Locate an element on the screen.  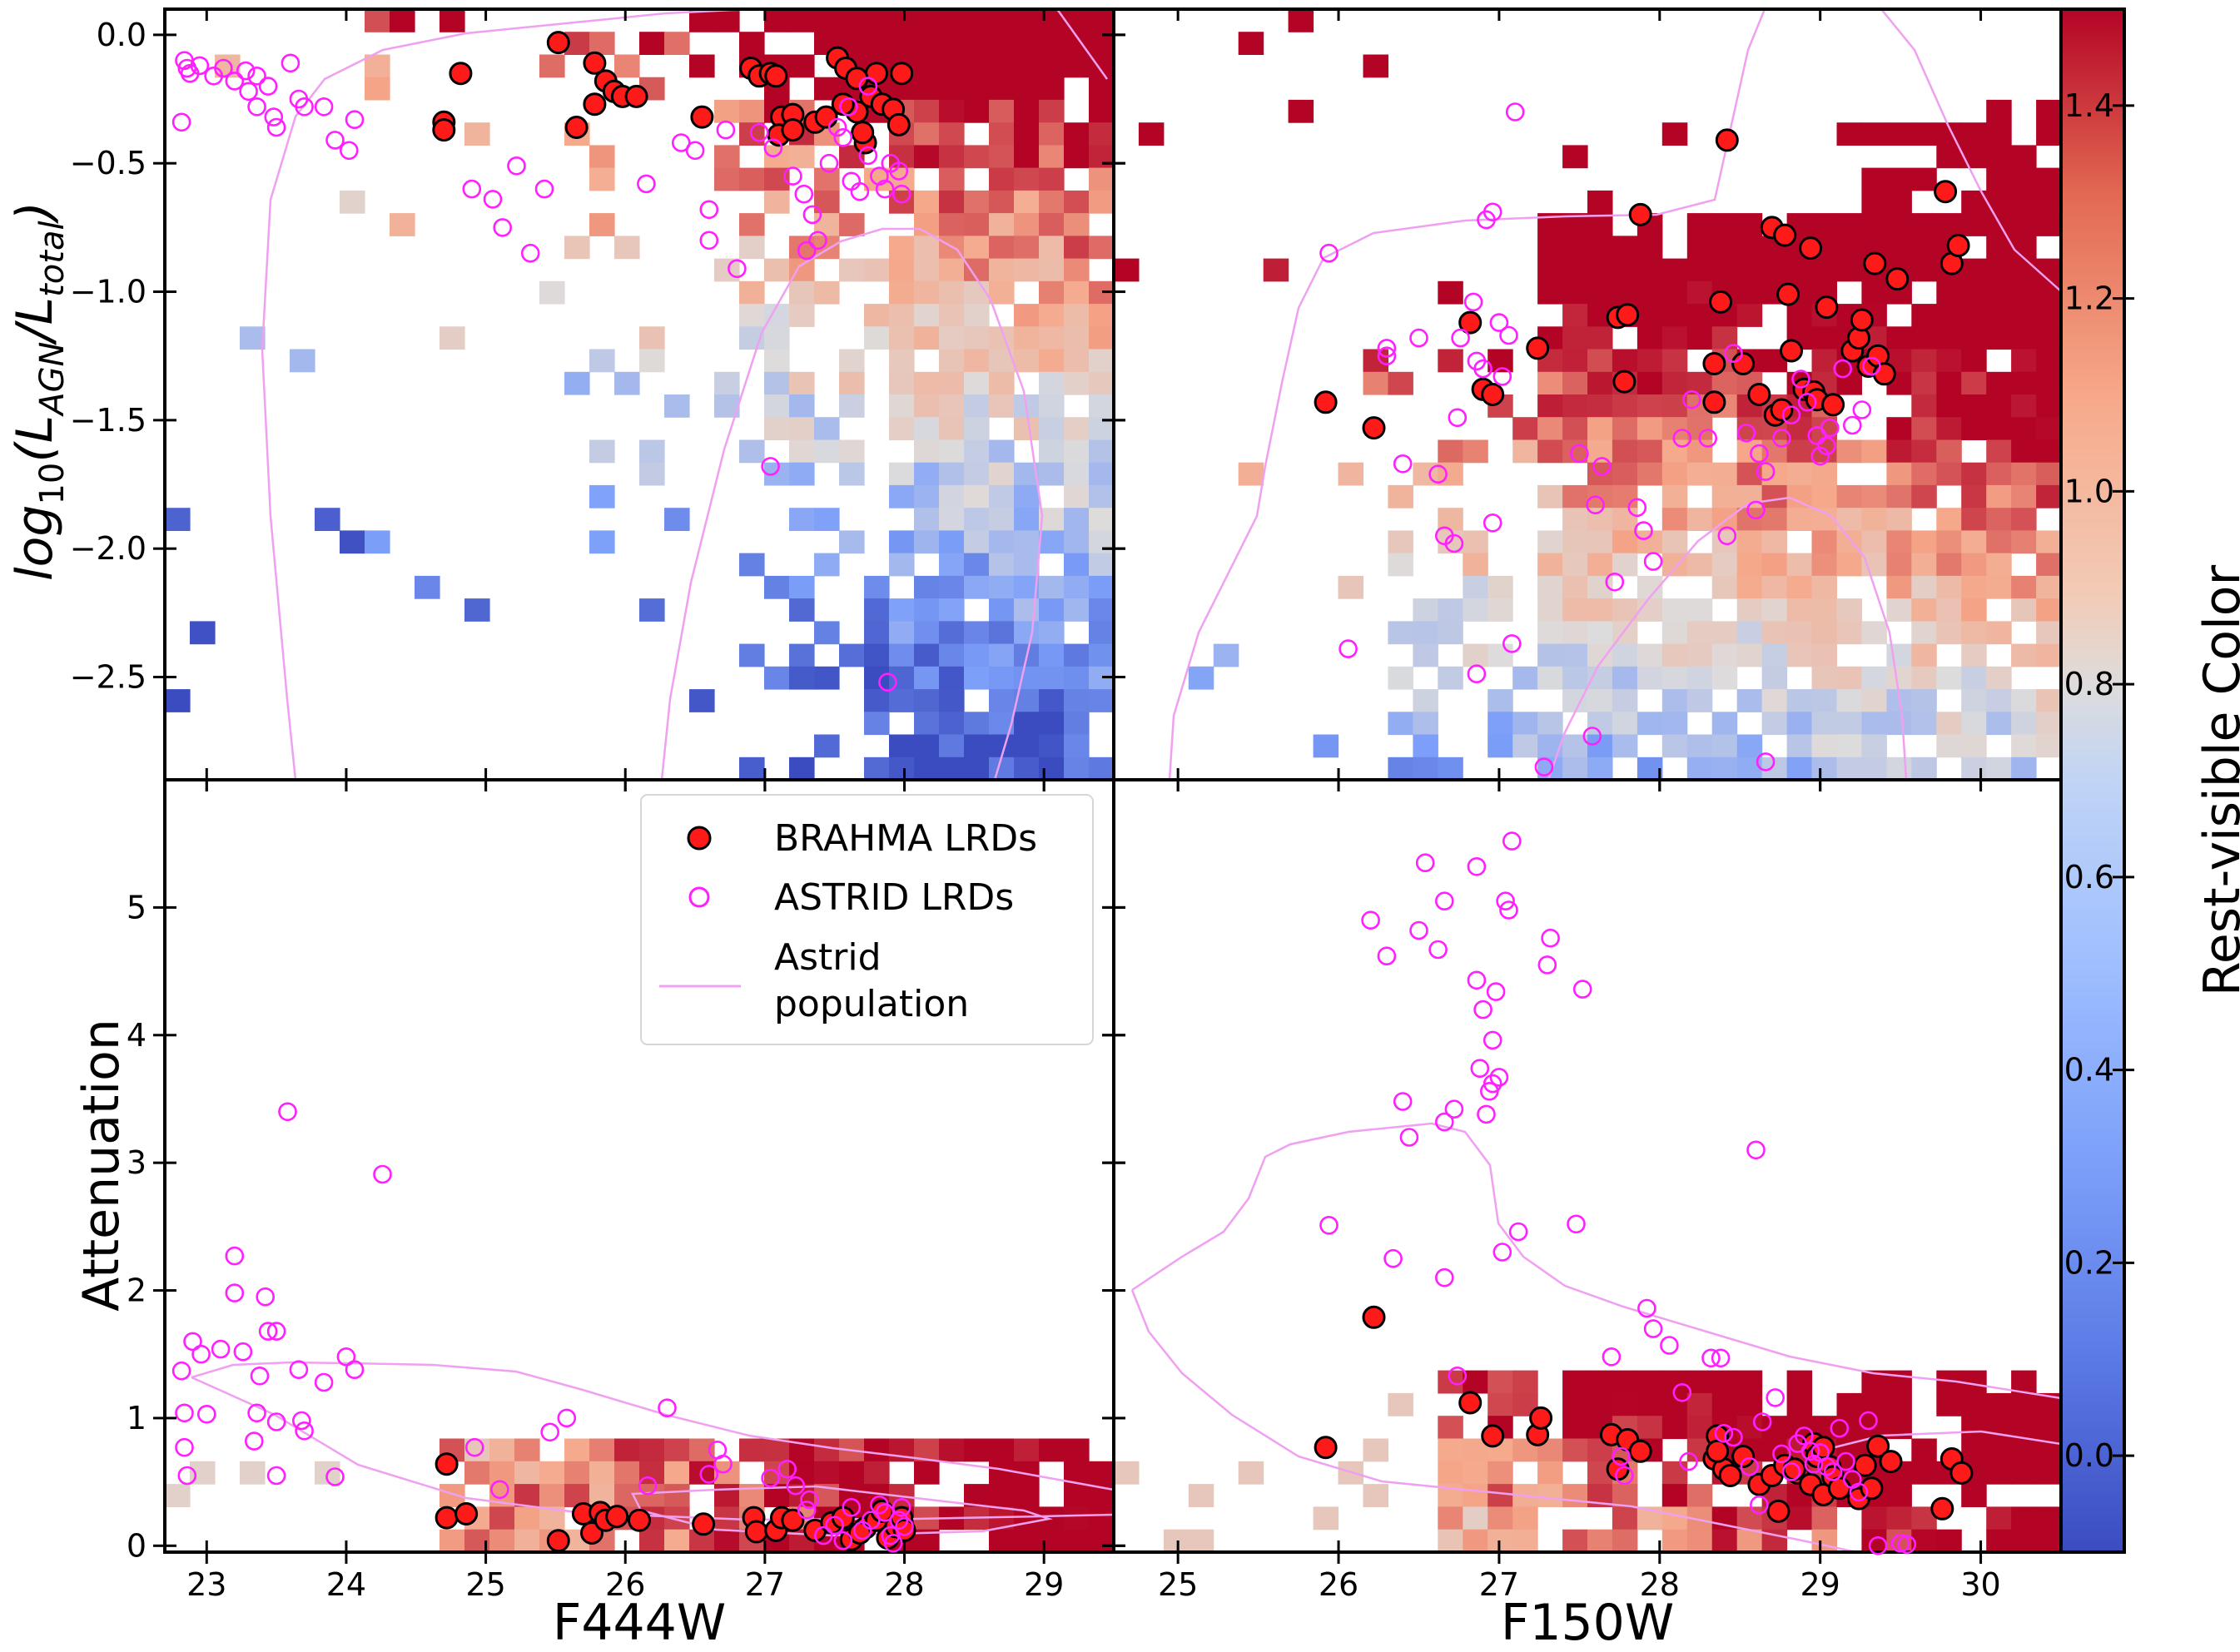
ylabel-slash: /L is located at coordinates (35, 321).